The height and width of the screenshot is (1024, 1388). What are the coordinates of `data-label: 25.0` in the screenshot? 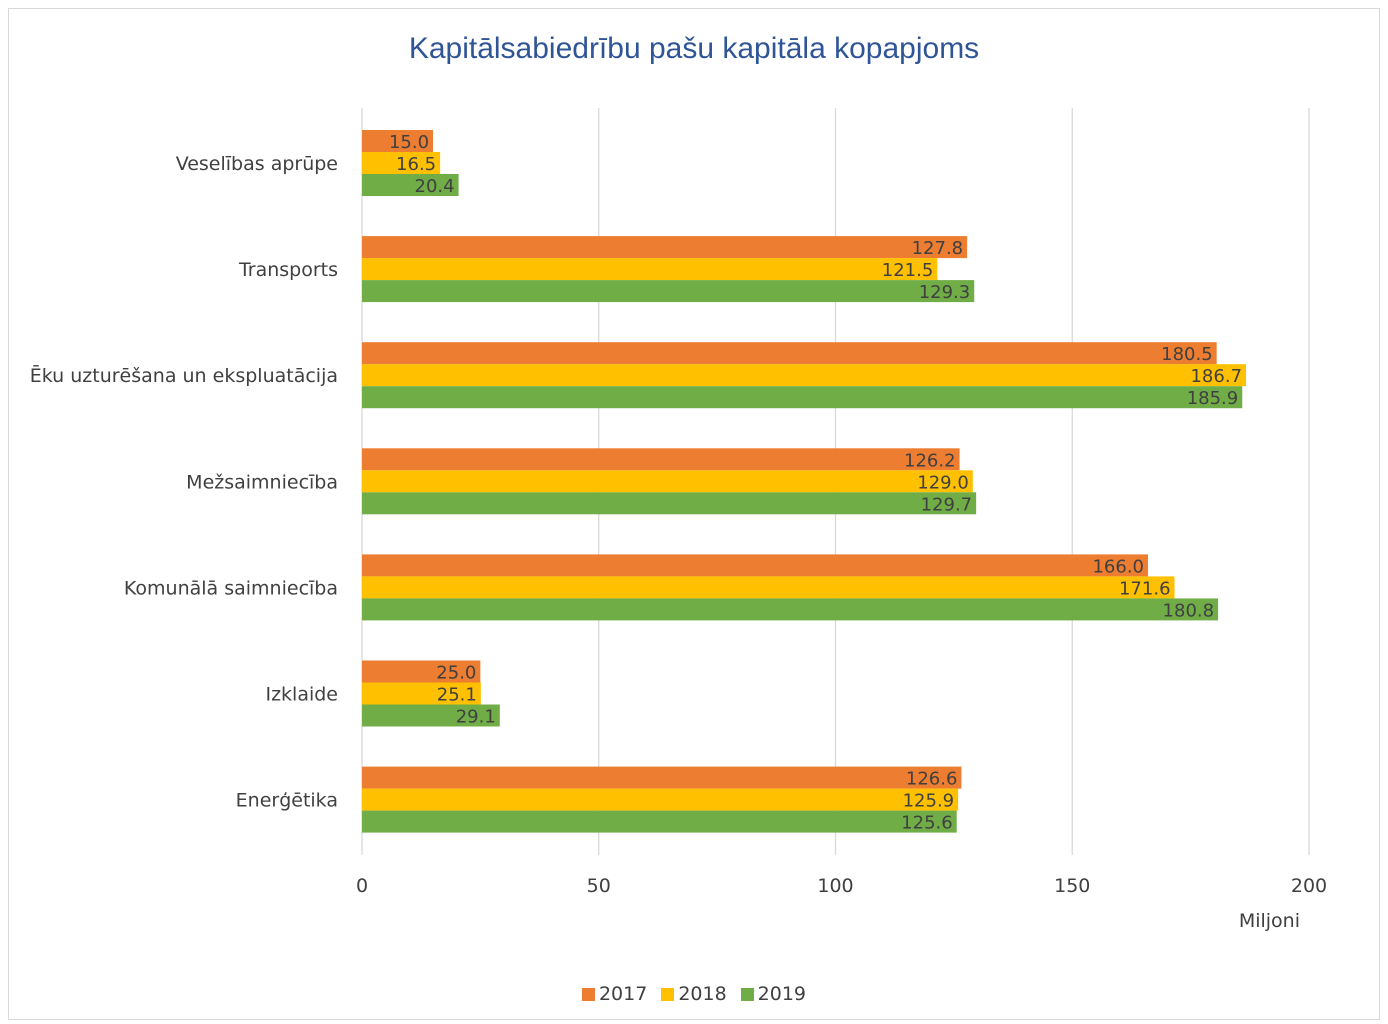 It's located at (456, 673).